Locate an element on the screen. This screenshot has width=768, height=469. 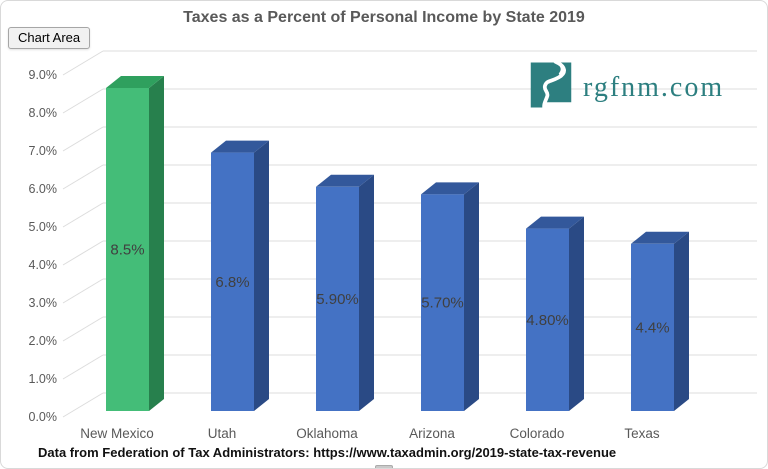
bar-texas: 4.4% is located at coordinates (660, 321).